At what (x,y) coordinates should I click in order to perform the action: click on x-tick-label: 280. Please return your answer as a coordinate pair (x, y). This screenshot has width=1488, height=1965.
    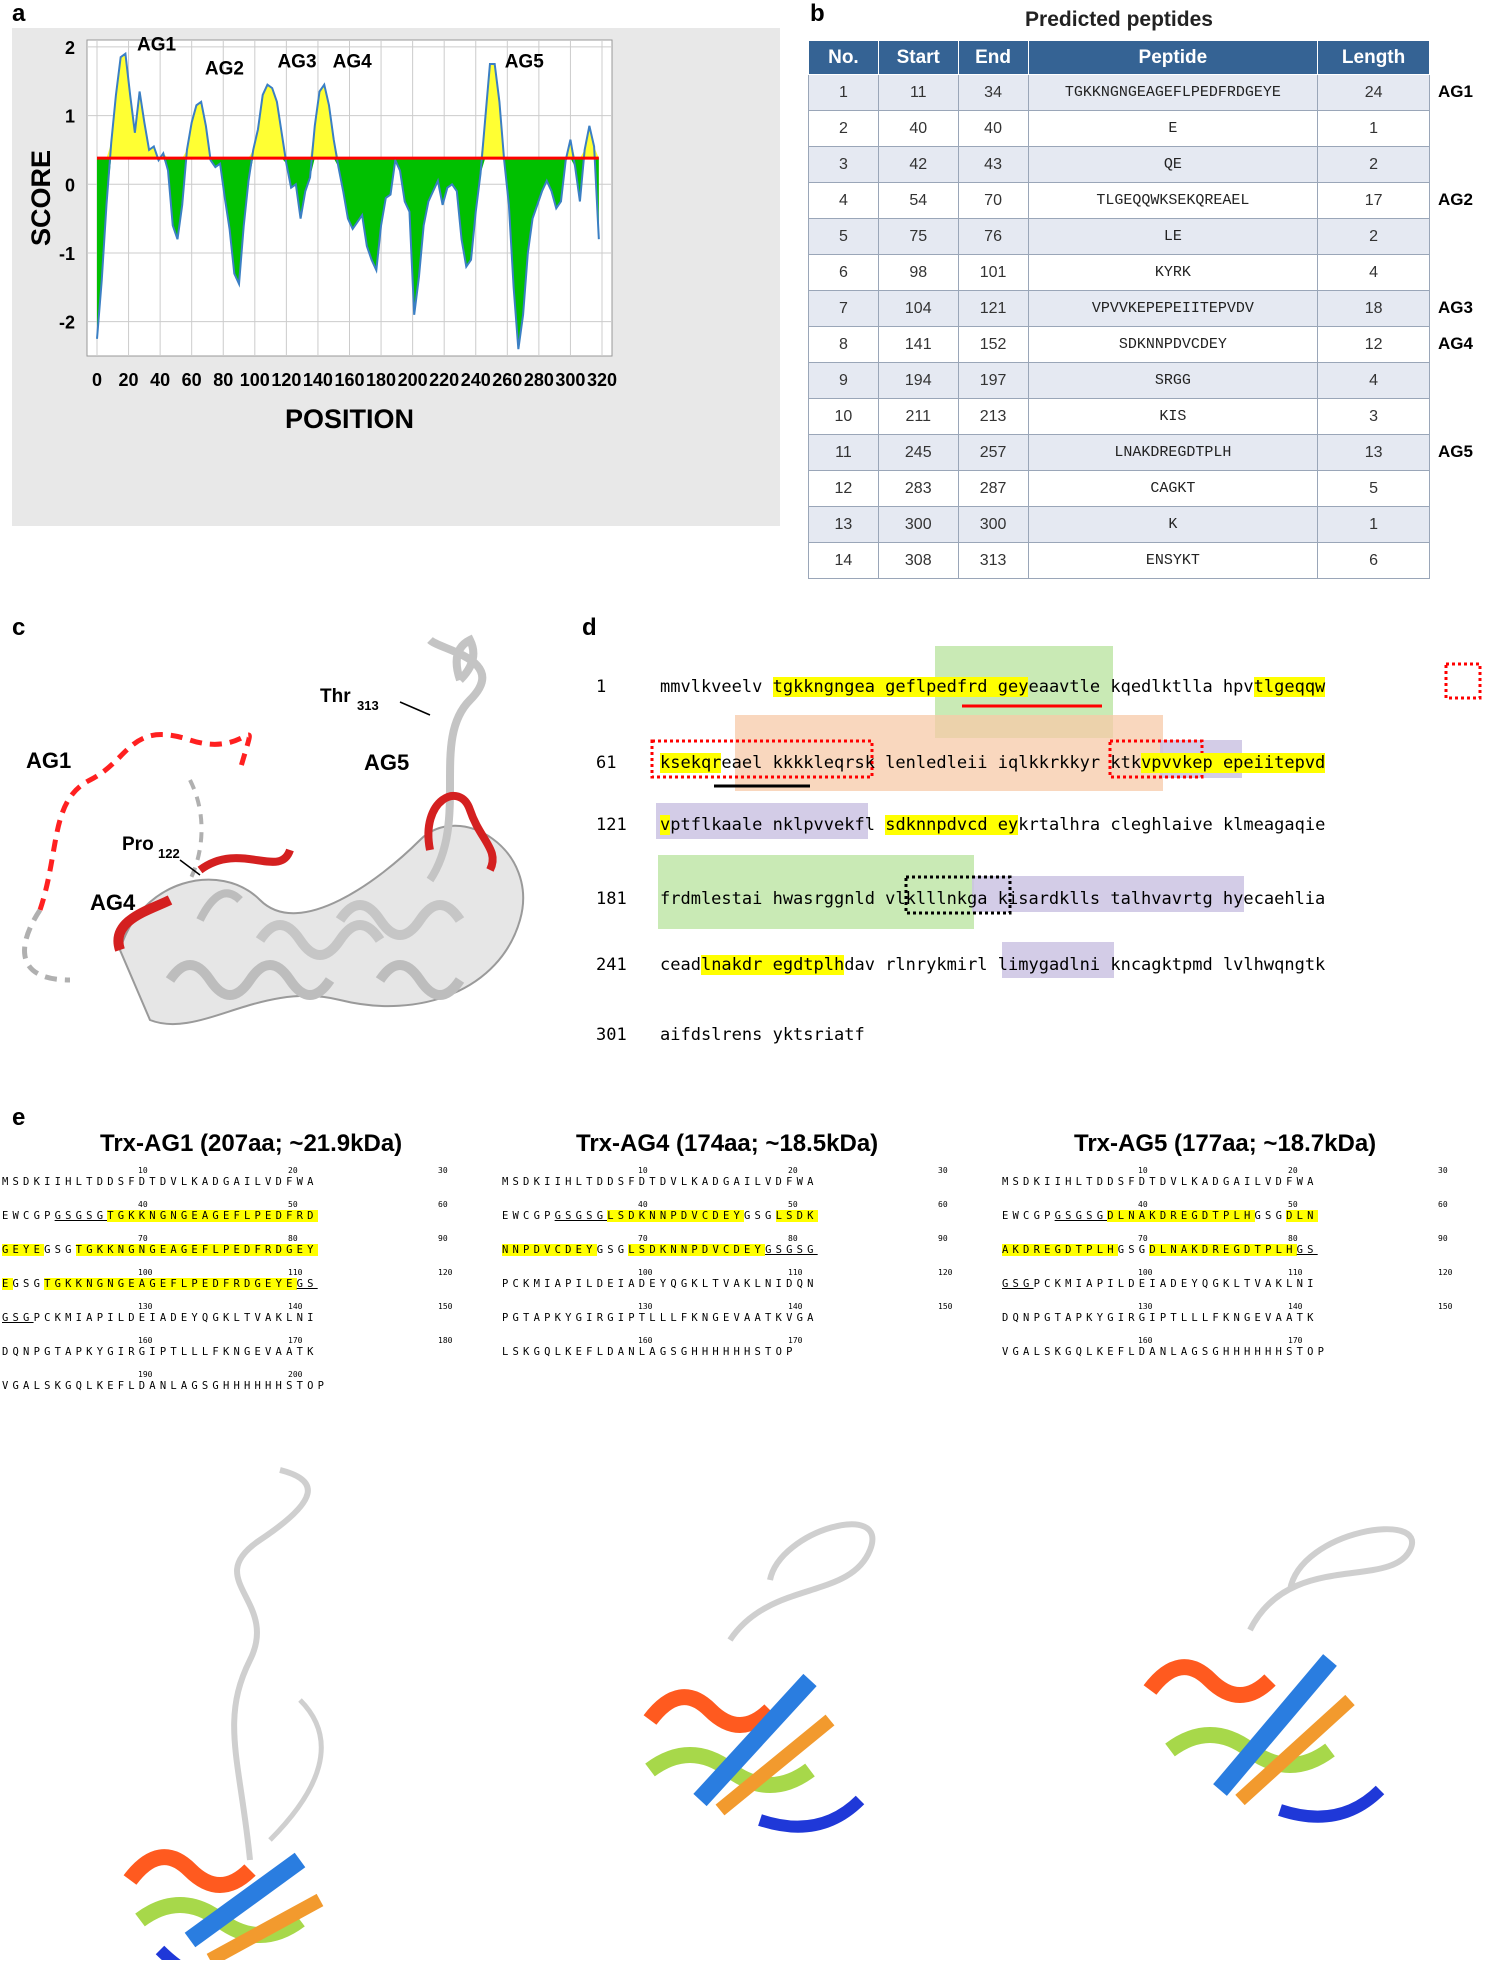
    Looking at the image, I should click on (539, 380).